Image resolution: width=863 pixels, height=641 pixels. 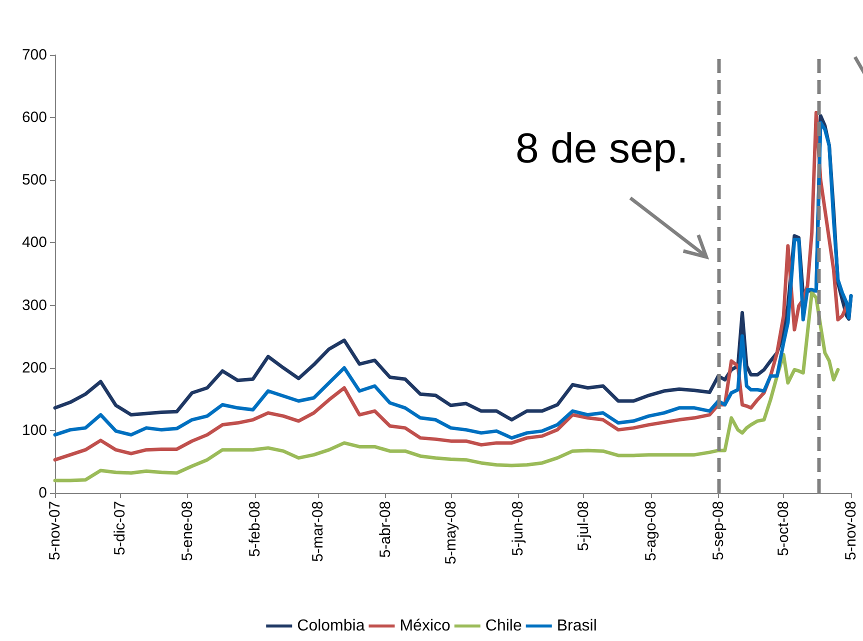 What do you see at coordinates (34, 180) in the screenshot?
I see `y-tick-label: 500` at bounding box center [34, 180].